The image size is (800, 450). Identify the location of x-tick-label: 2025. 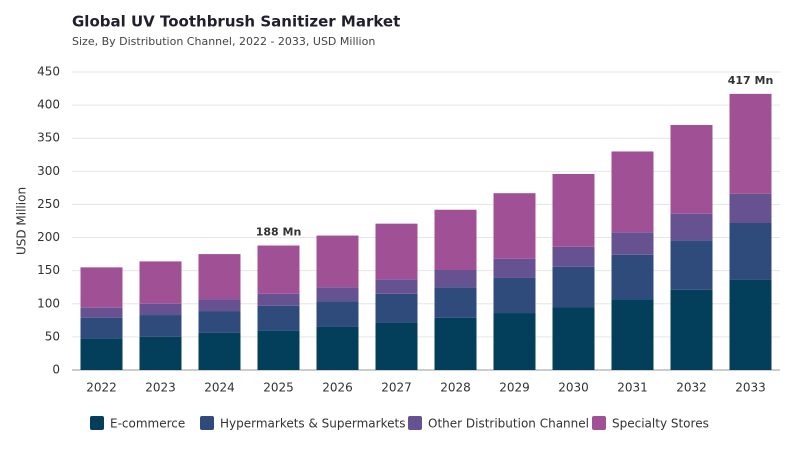
(278, 388).